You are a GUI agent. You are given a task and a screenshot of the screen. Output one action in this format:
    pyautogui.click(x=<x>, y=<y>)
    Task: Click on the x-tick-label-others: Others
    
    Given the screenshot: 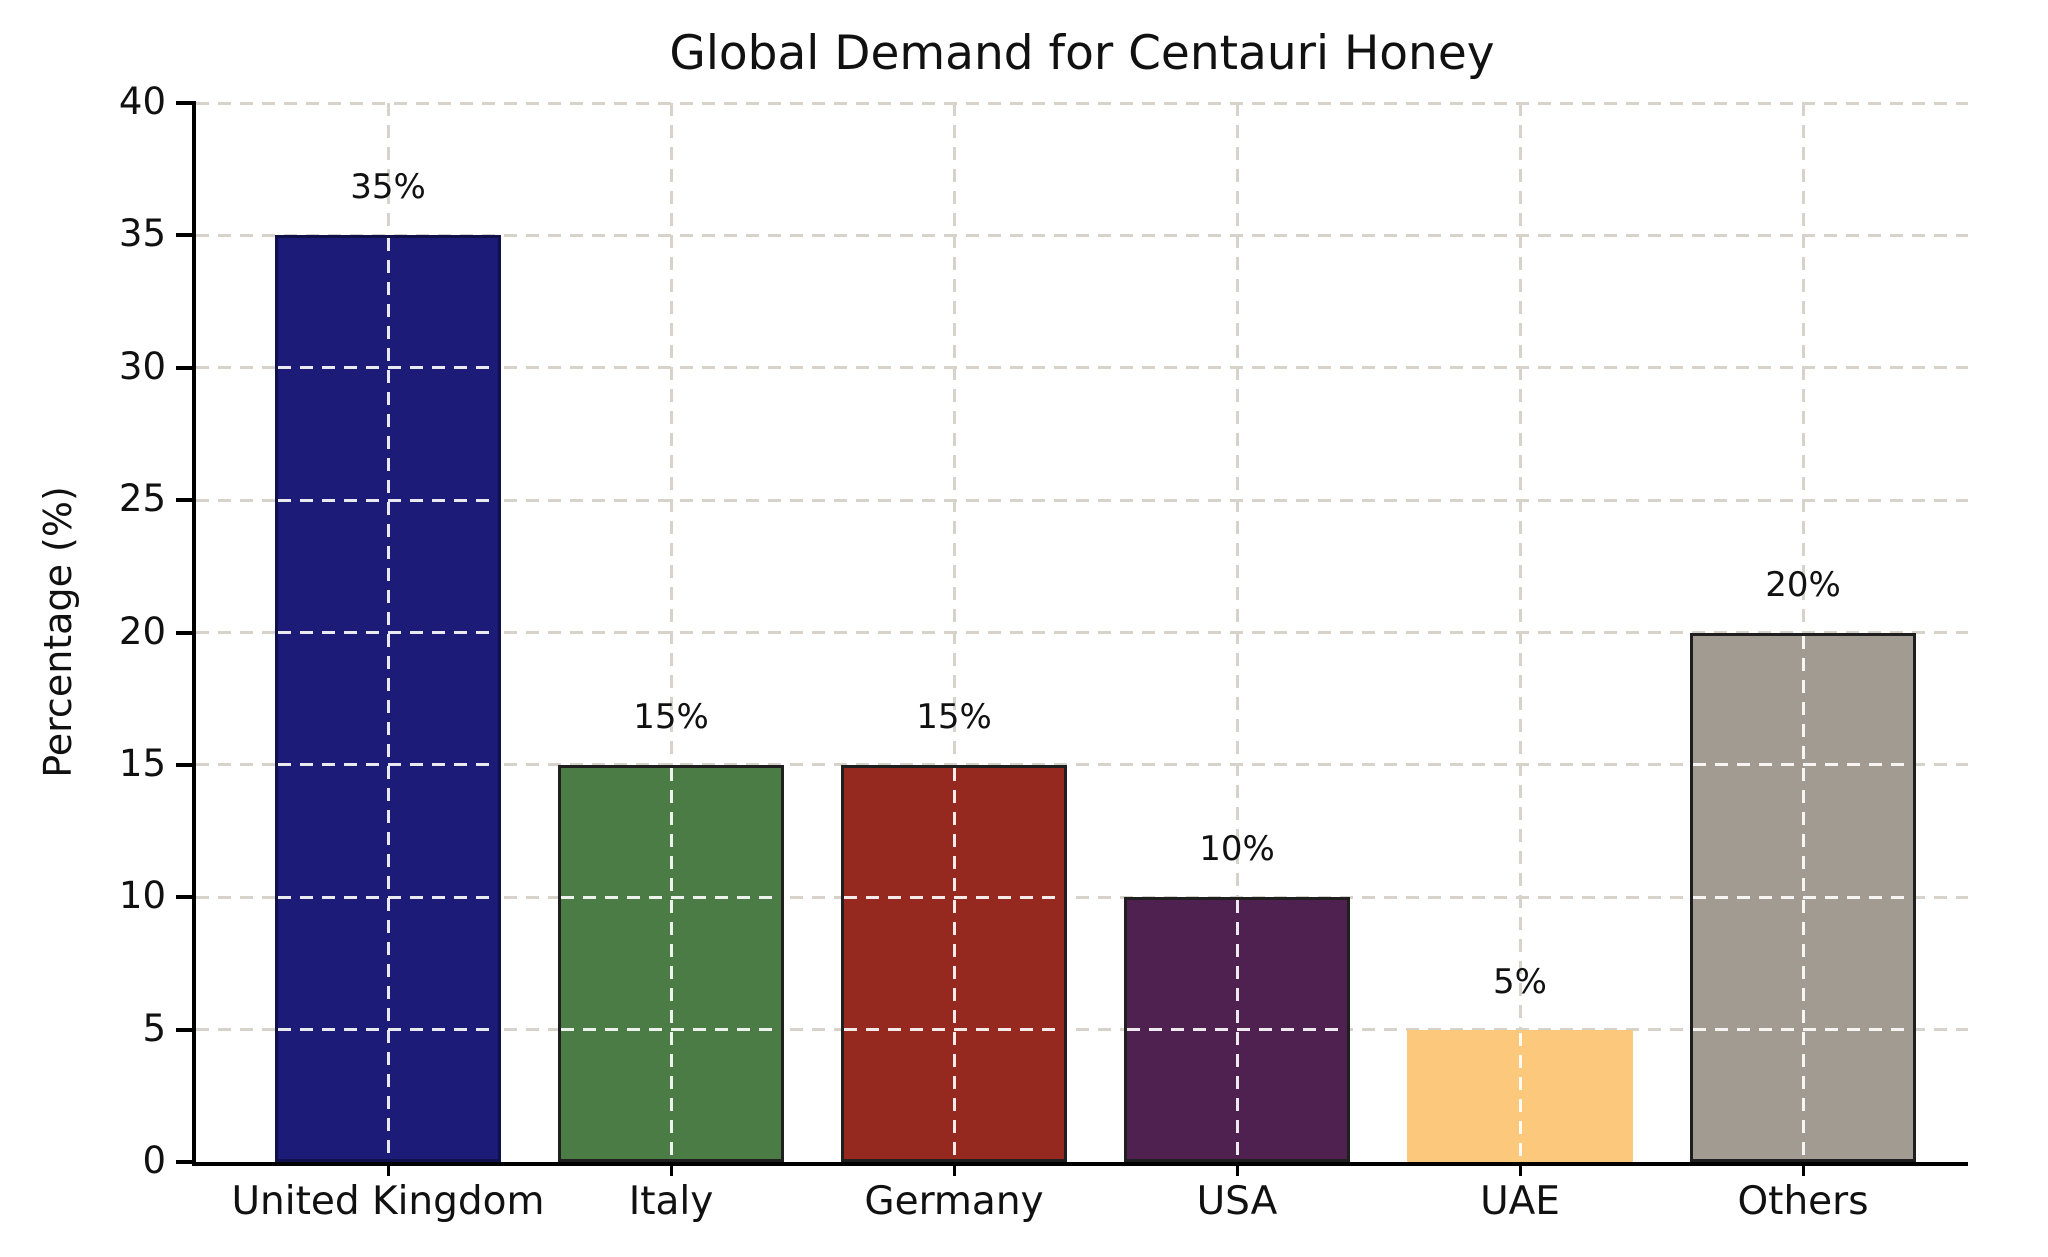 What is the action you would take?
    pyautogui.click(x=1803, y=1201)
    